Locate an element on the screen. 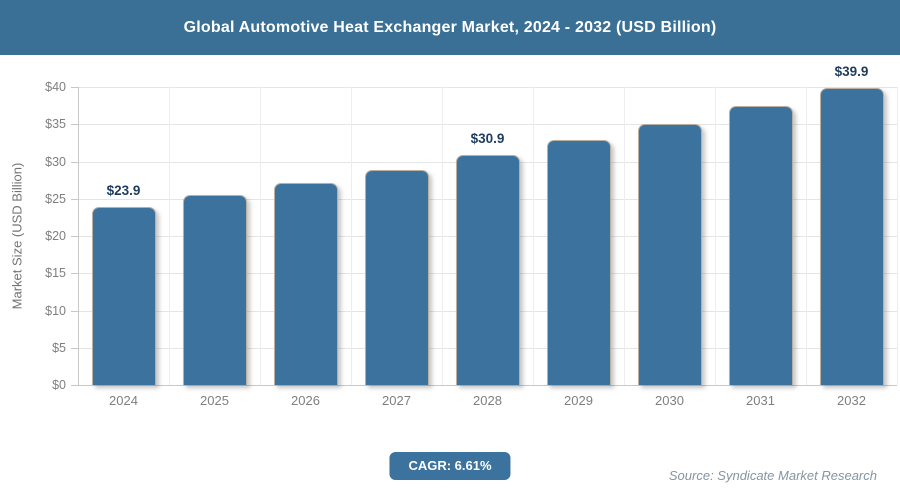  x-tick-label: 2028 is located at coordinates (487, 400).